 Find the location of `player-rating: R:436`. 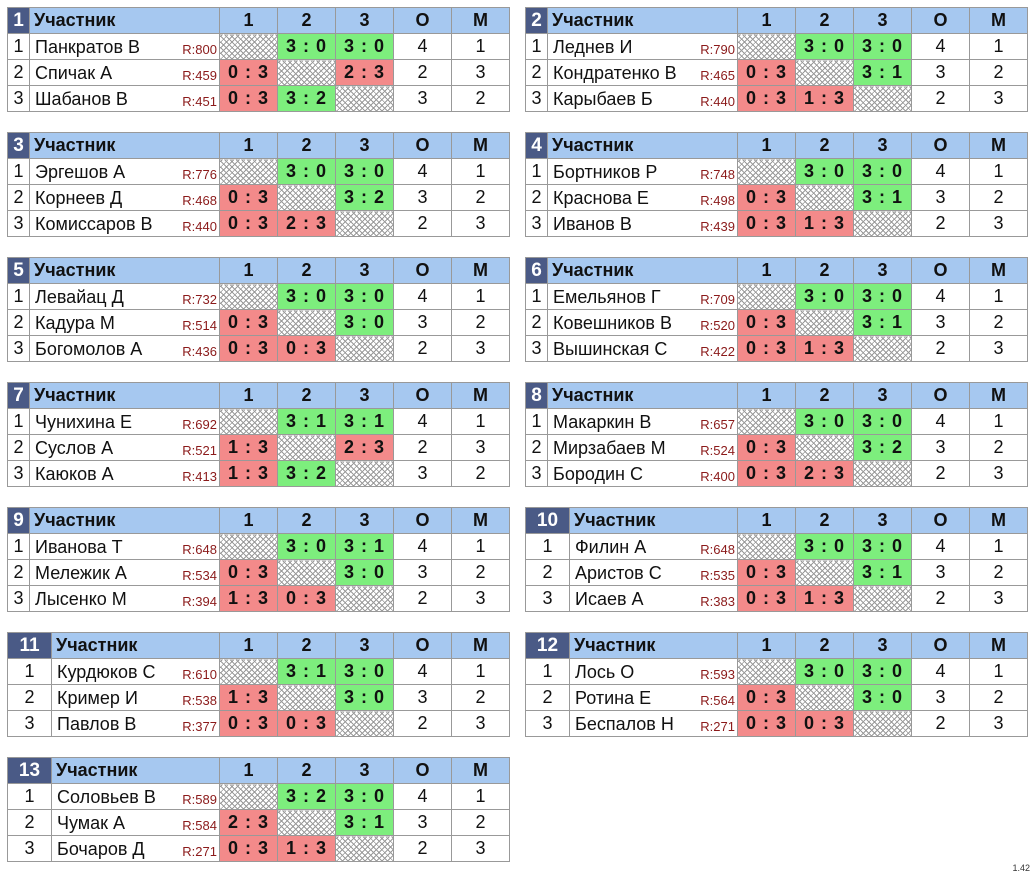

player-rating: R:436 is located at coordinates (199, 351).